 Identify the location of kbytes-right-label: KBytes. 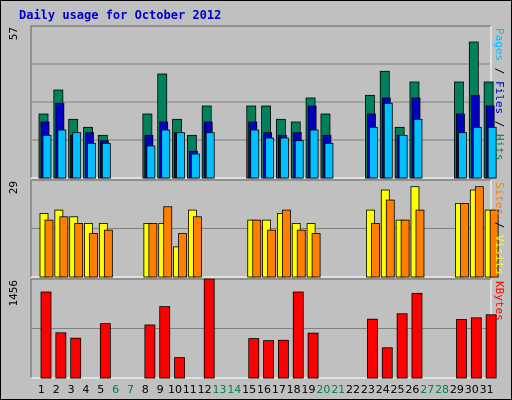
(499, 301).